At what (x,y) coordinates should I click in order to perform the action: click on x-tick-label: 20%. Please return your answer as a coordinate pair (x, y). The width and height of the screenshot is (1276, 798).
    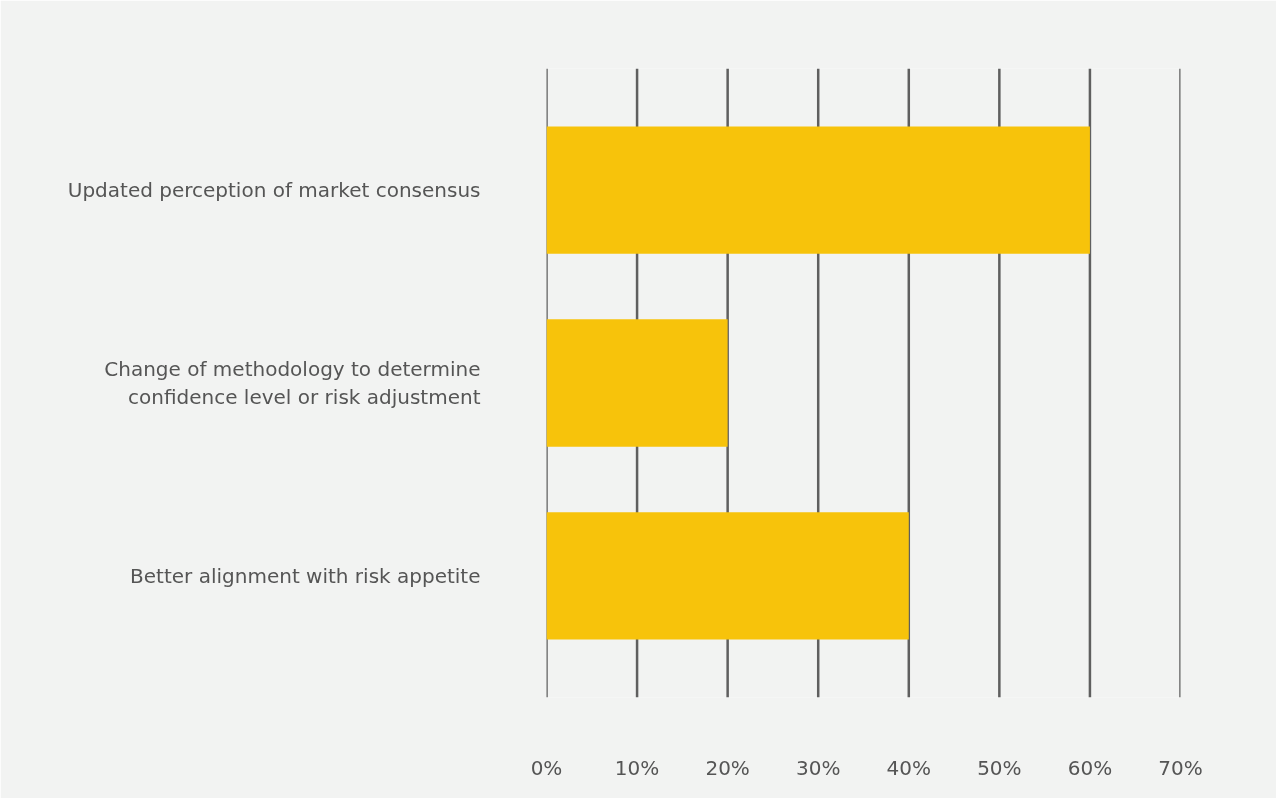
    Looking at the image, I should click on (727, 767).